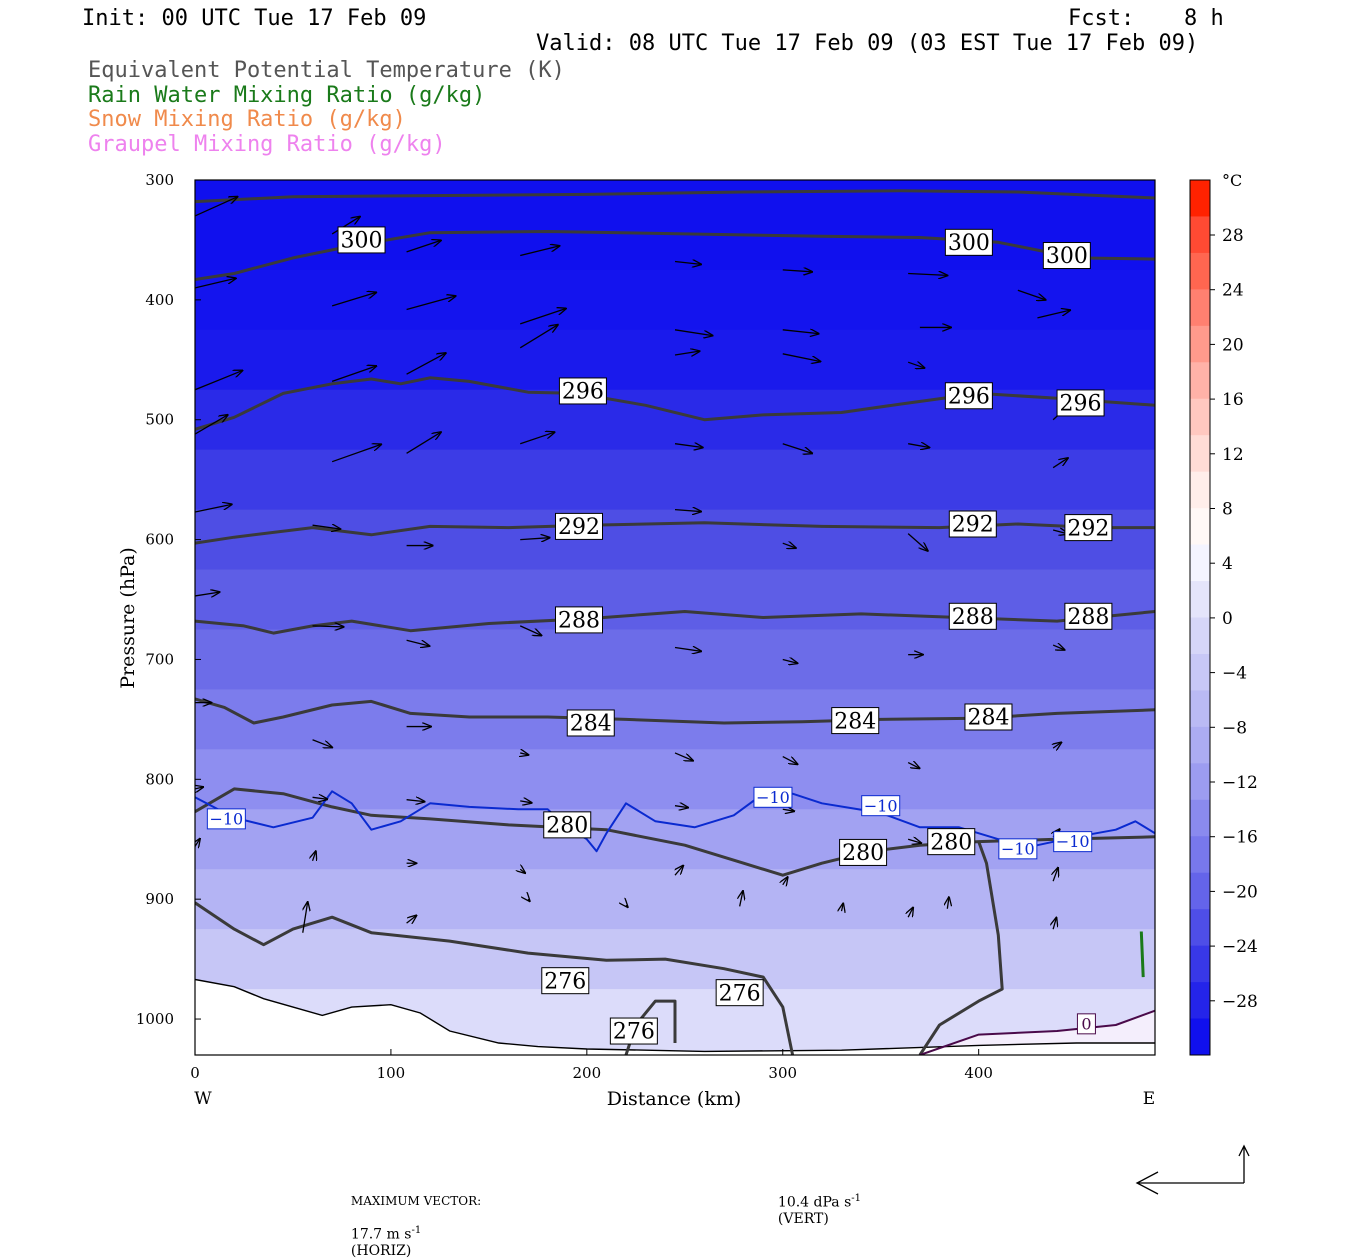 This screenshot has height=1259, width=1350. Describe the element at coordinates (247, 119) in the screenshot. I see `field-line-snow: Snow Mixing Ratio (g/kg)` at that location.